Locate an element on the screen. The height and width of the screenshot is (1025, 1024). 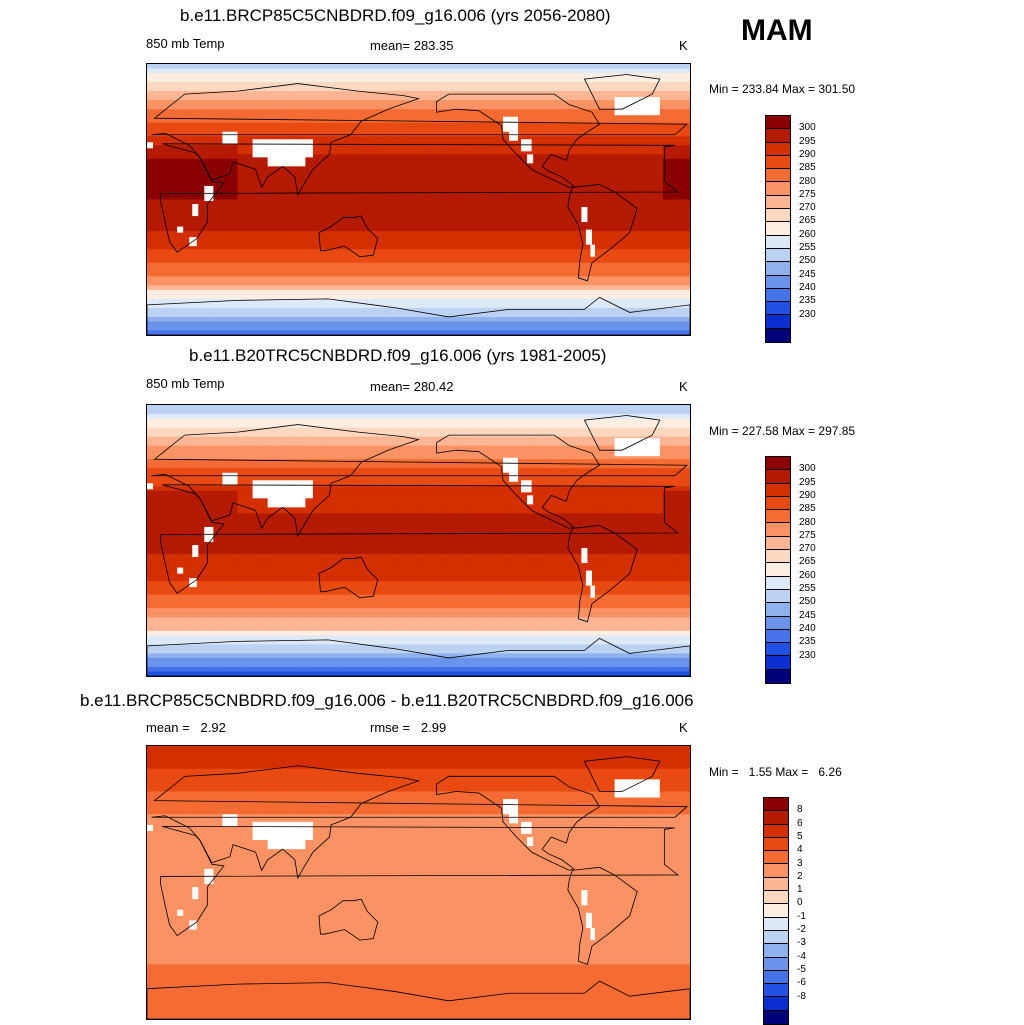
colorbar-swatch is located at coordinates (778, 135).